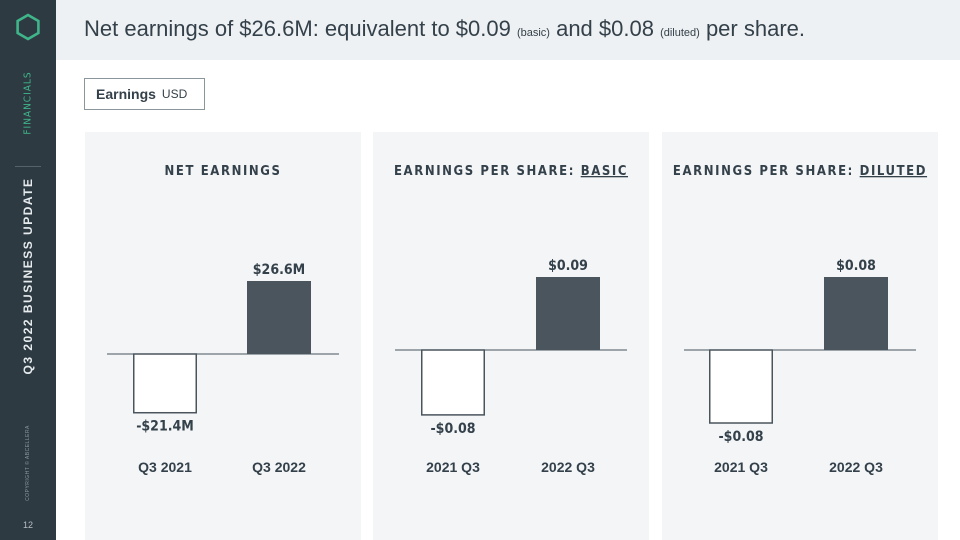  Describe the element at coordinates (28, 103) in the screenshot. I see `section-label: FINANCIALS` at that location.